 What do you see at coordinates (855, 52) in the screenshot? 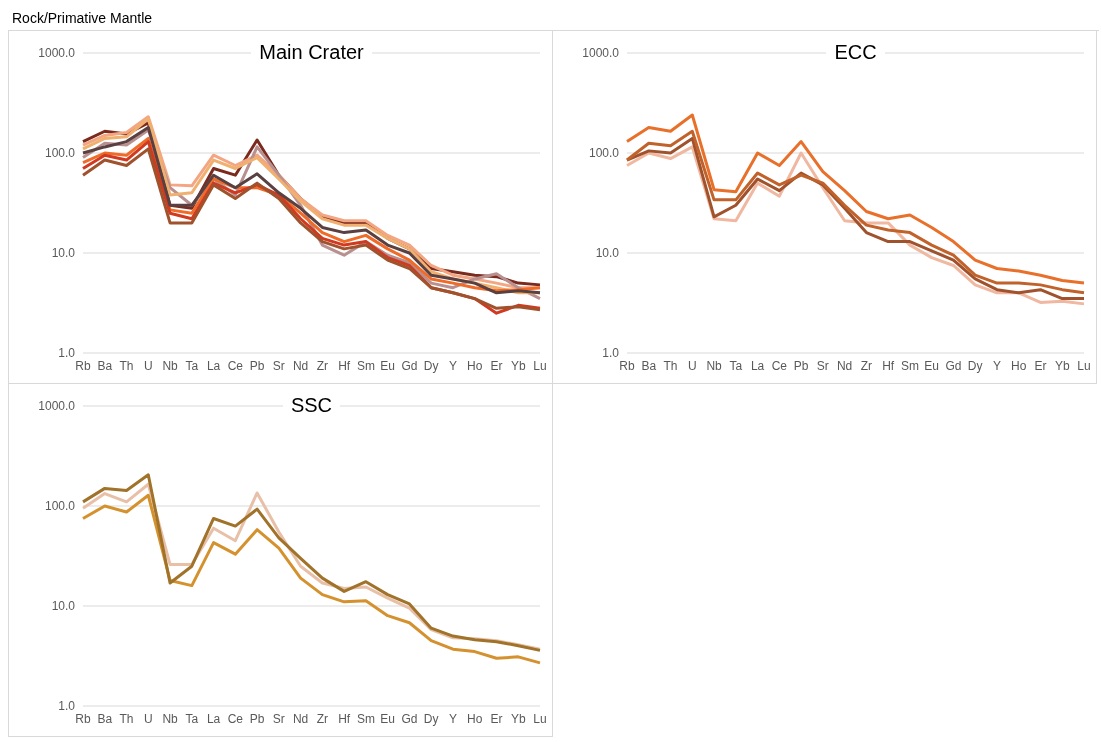
I see `chart-title: ECC` at bounding box center [855, 52].